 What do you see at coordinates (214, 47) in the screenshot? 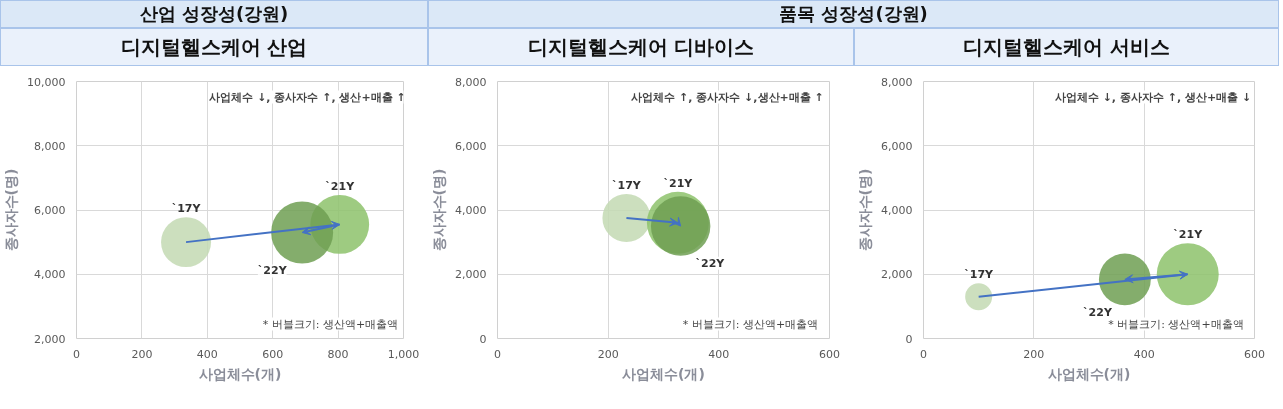
I see `chart-subtitle: 디지털헬스케어 산업` at bounding box center [214, 47].